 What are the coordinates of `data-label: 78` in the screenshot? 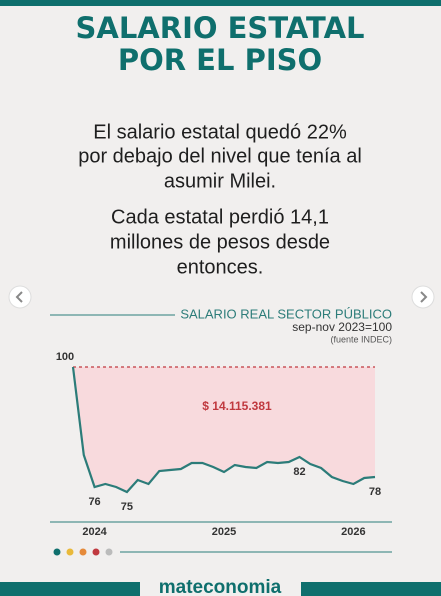 It's located at (375, 492).